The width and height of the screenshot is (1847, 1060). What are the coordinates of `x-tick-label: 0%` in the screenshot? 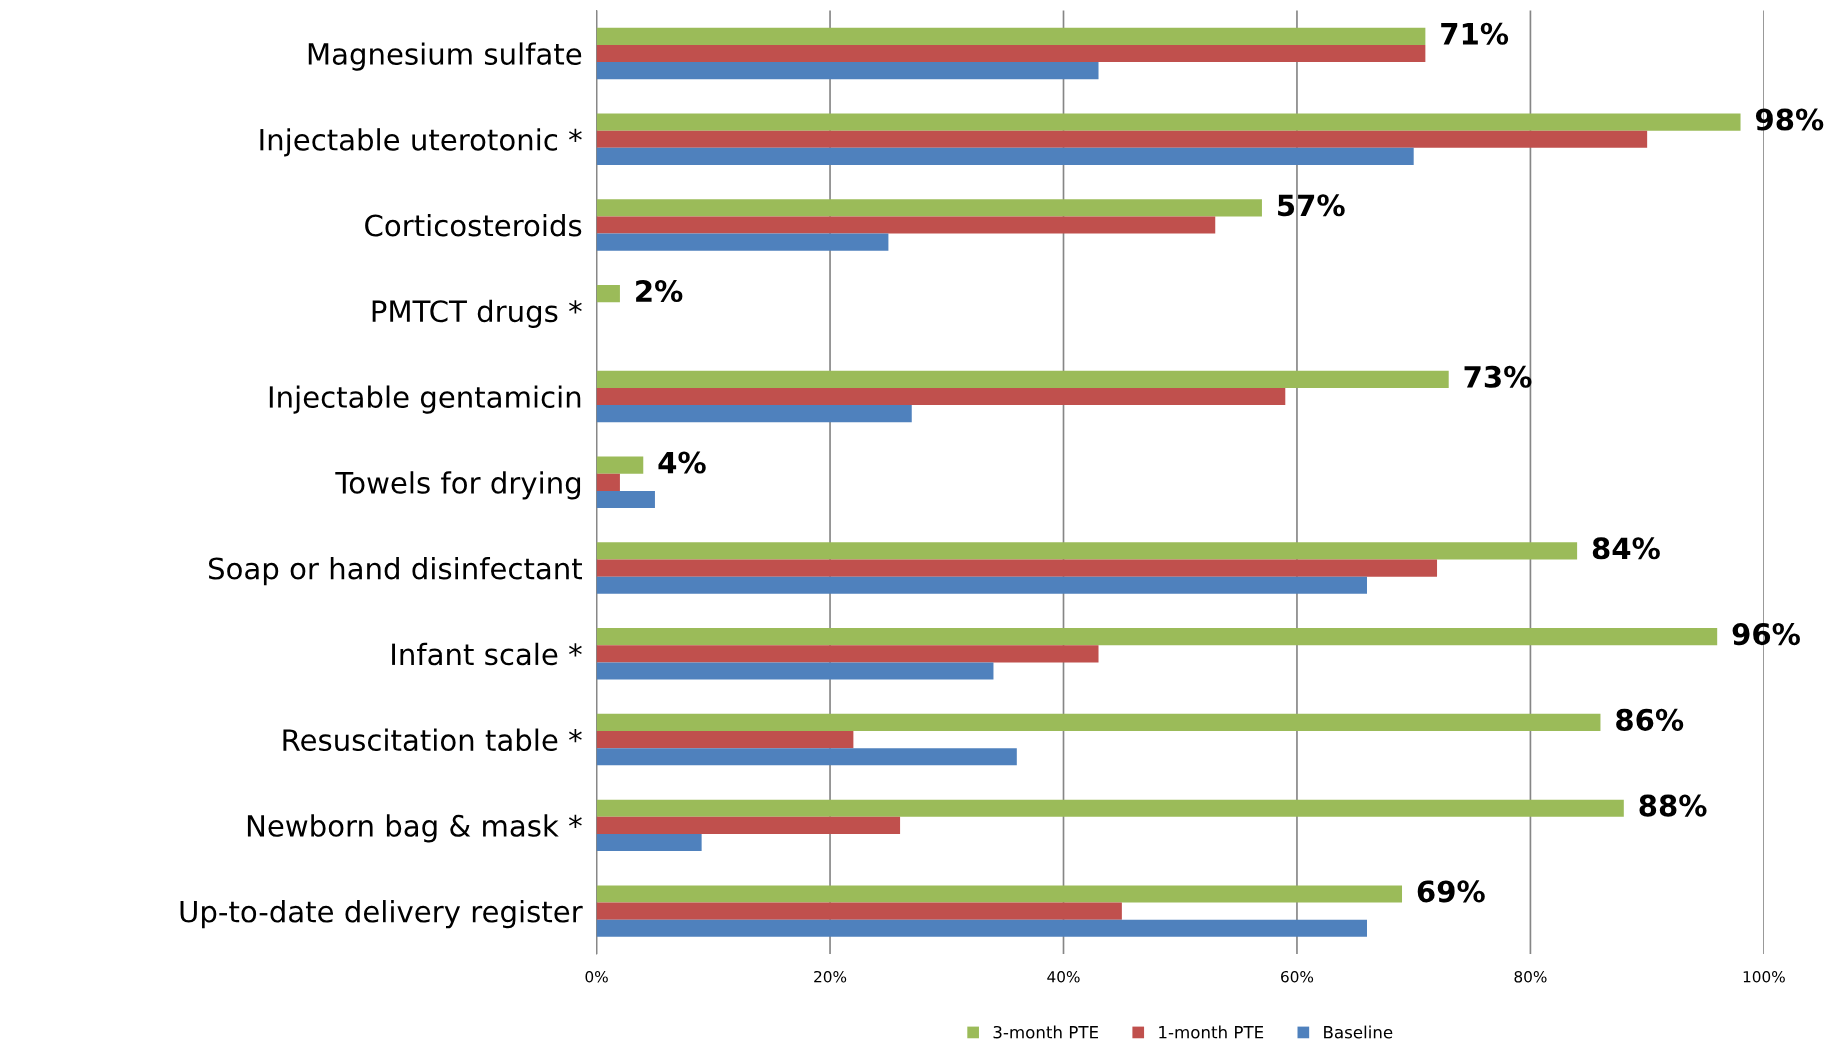 It's located at (596, 976).